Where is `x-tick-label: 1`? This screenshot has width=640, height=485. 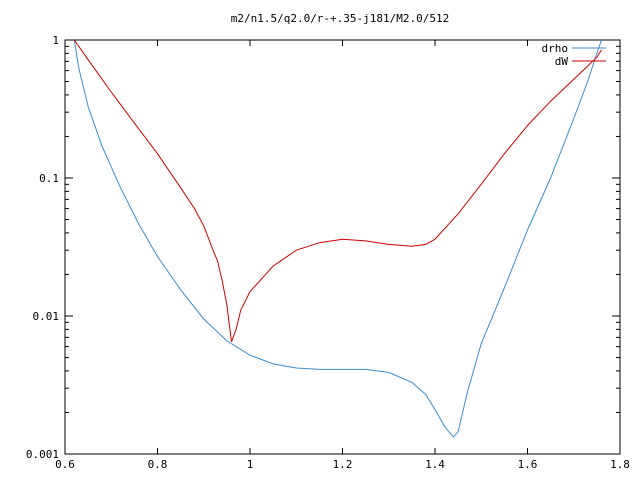 x-tick-label: 1 is located at coordinates (250, 464).